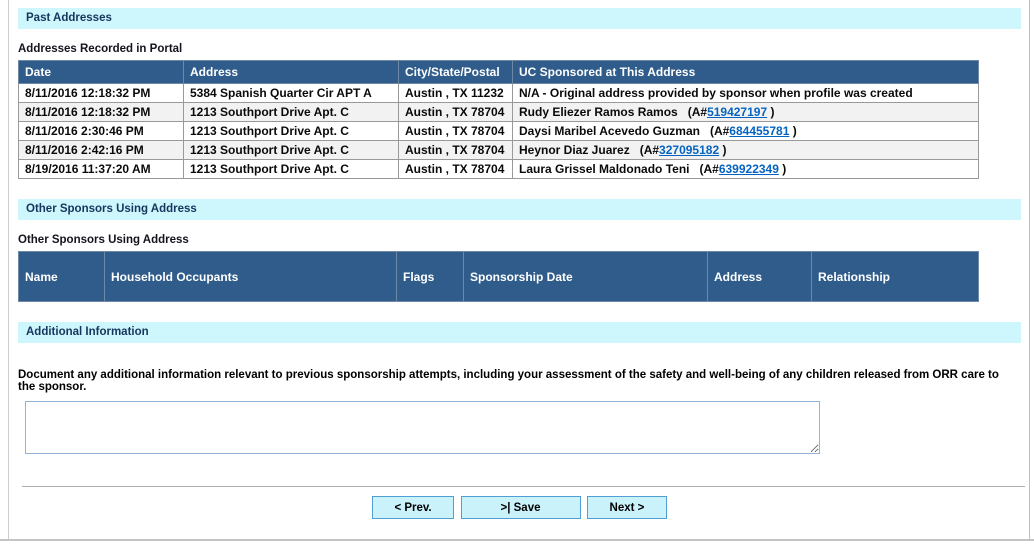  What do you see at coordinates (455, 93) in the screenshot?
I see `table-cell: Austin , TX 11232` at bounding box center [455, 93].